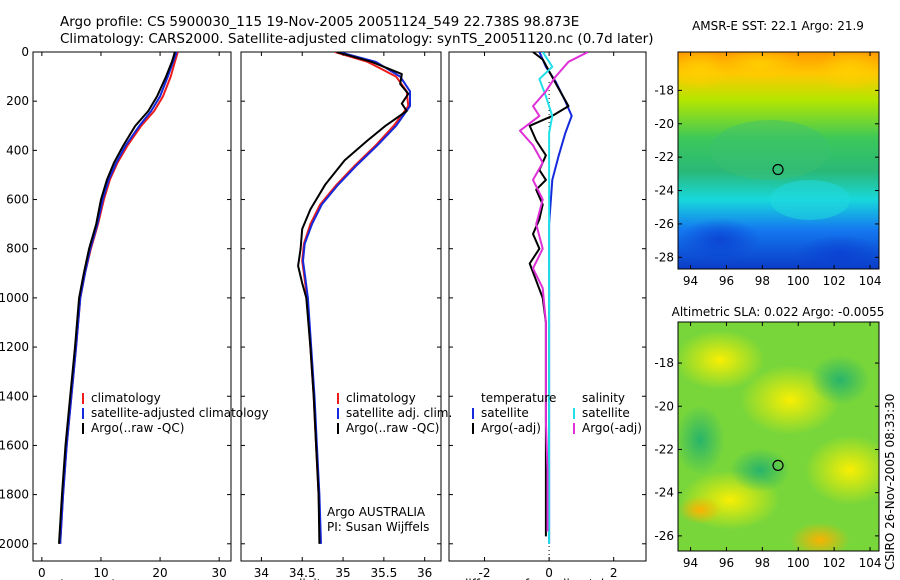  What do you see at coordinates (546, 298) in the screenshot?
I see `series-line-satellite` at bounding box center [546, 298].